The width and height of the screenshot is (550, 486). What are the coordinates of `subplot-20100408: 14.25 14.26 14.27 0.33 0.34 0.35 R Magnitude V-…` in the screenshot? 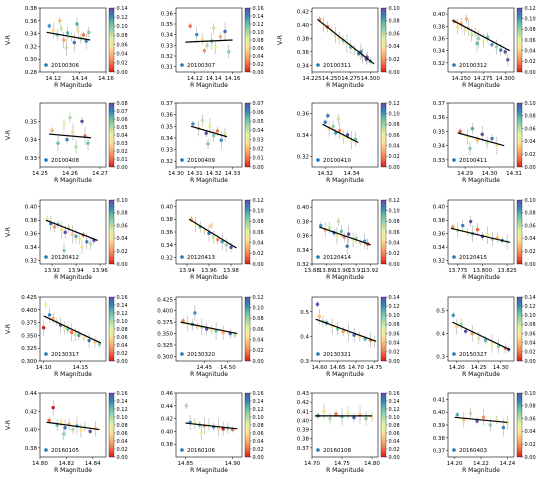 It's located at (66, 142).